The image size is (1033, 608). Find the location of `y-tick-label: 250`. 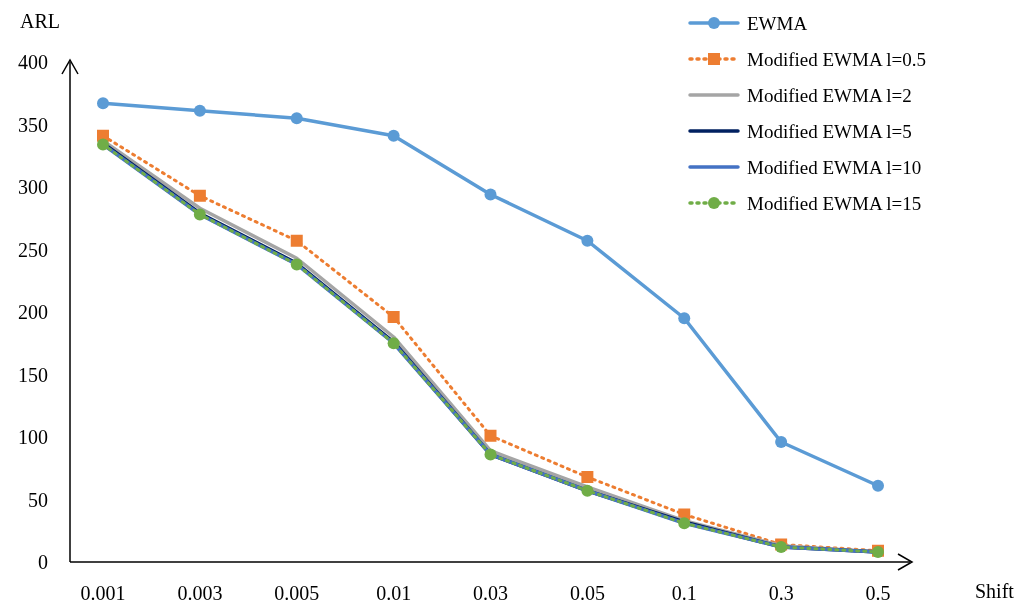

y-tick-label: 250 is located at coordinates (33, 249).